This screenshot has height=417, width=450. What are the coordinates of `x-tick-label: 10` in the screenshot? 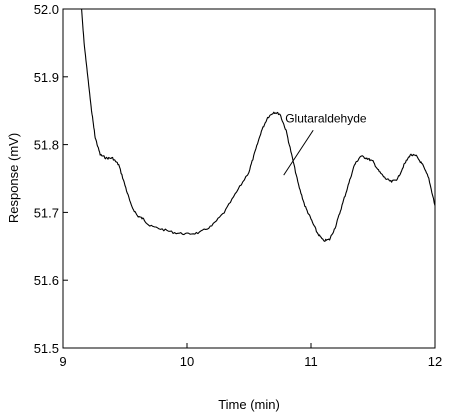 It's located at (187, 361).